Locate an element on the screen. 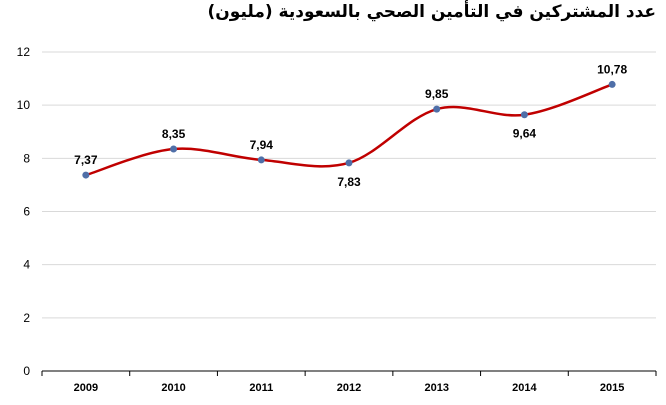 The image size is (666, 405). y-tick-label: 4 is located at coordinates (26, 265).